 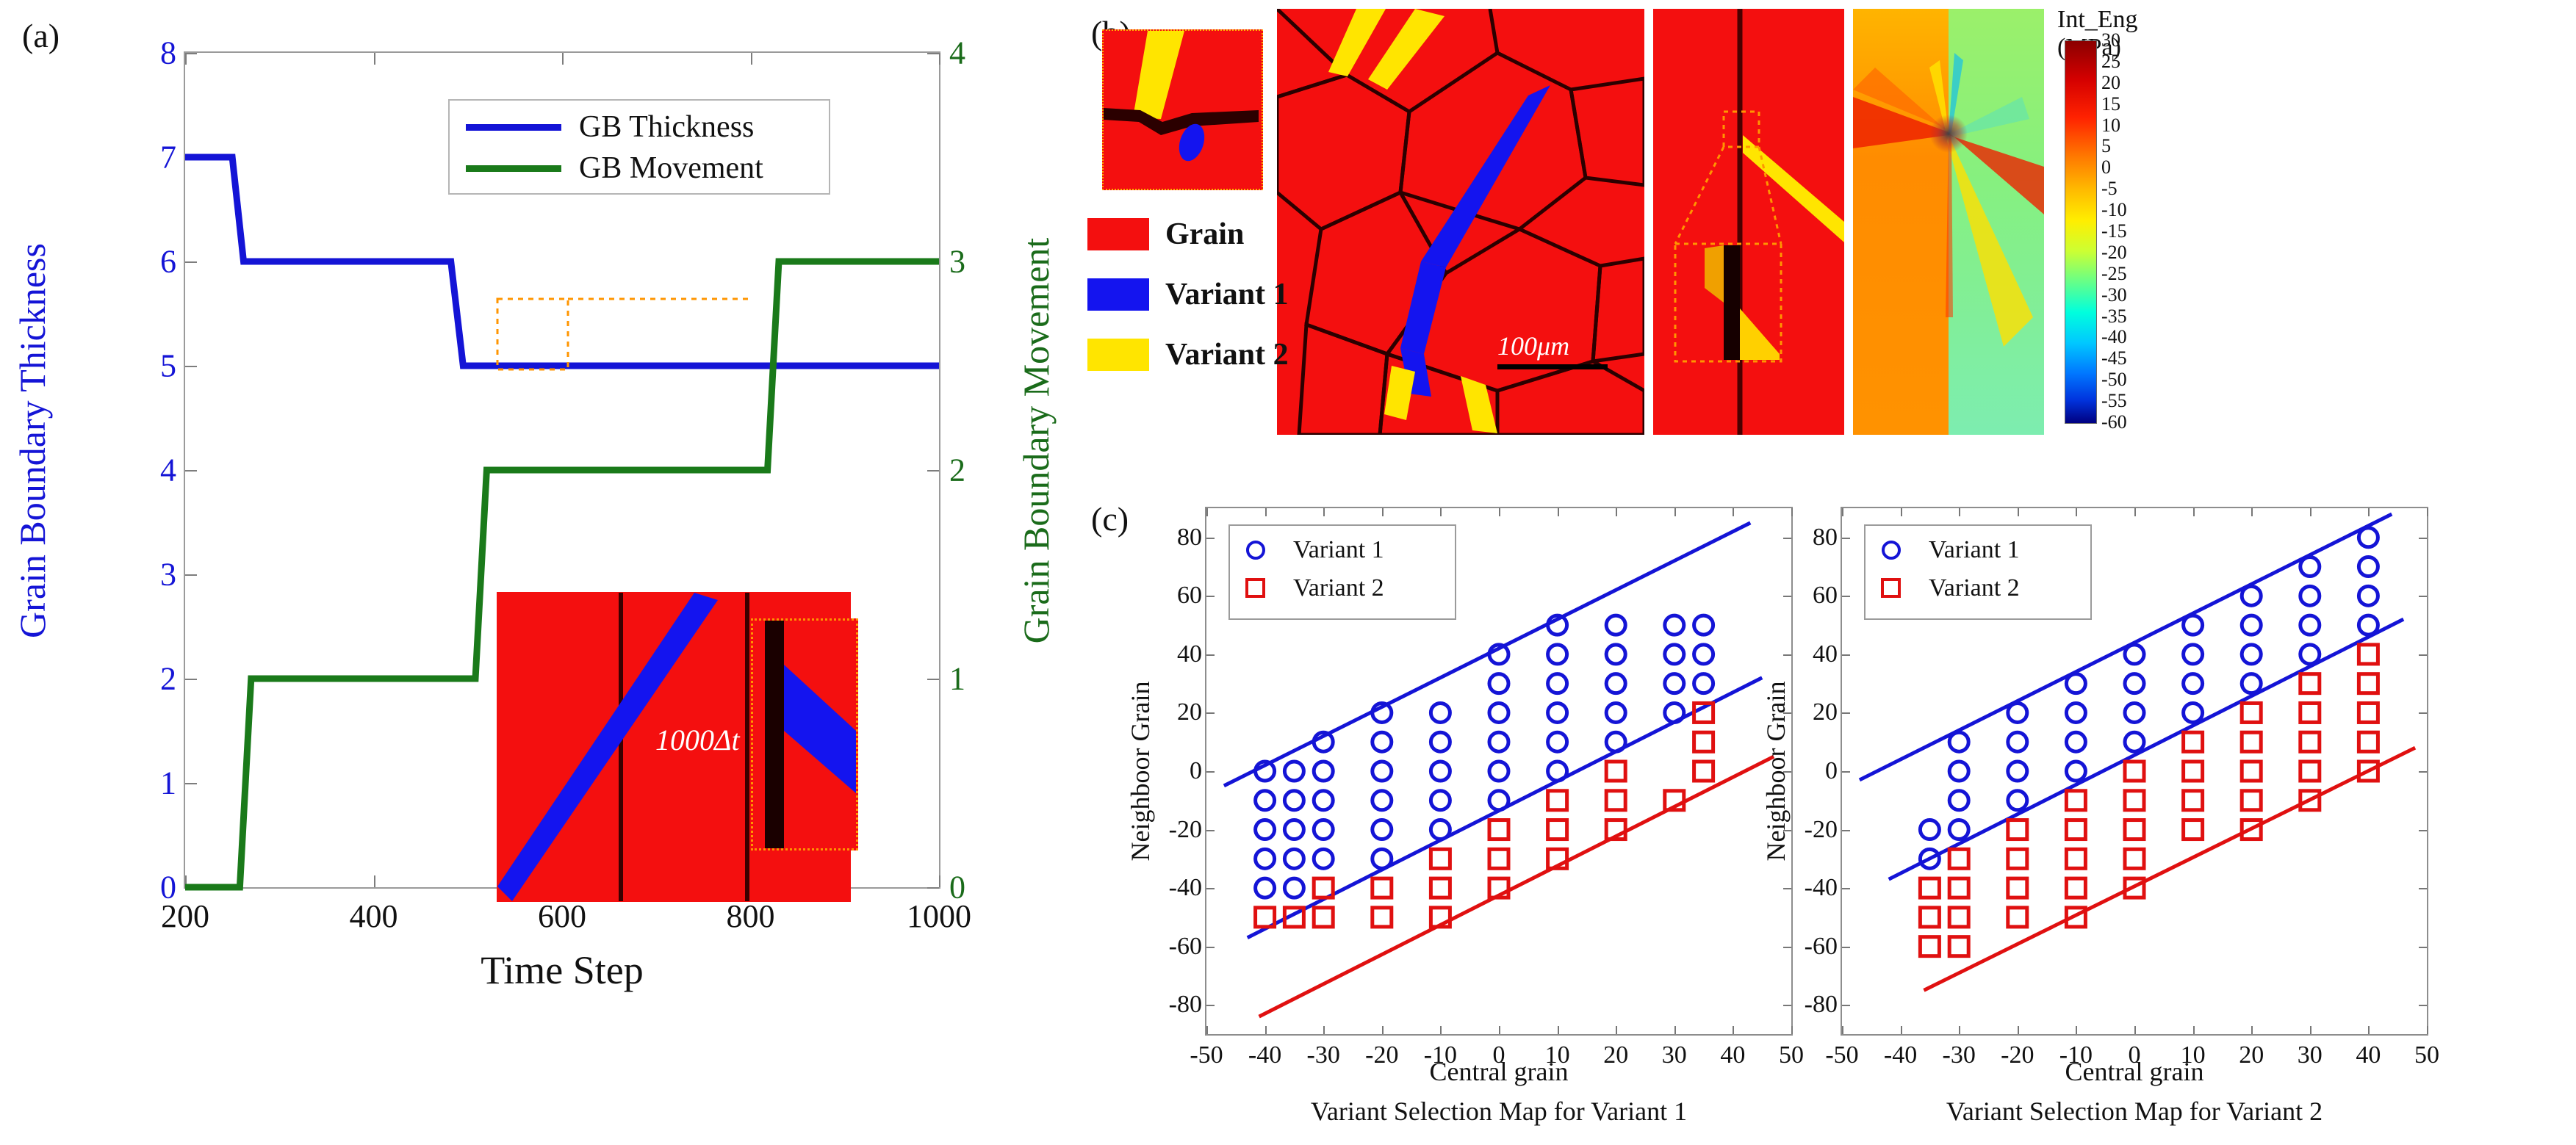 I want to click on y-tick-label-left: 2, so click(x=168, y=678).